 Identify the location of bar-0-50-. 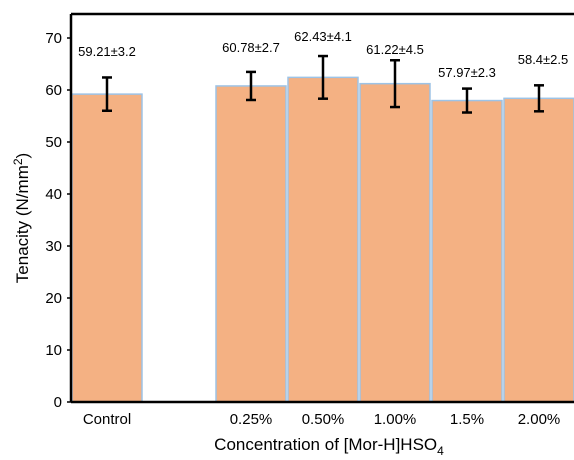
(323, 239).